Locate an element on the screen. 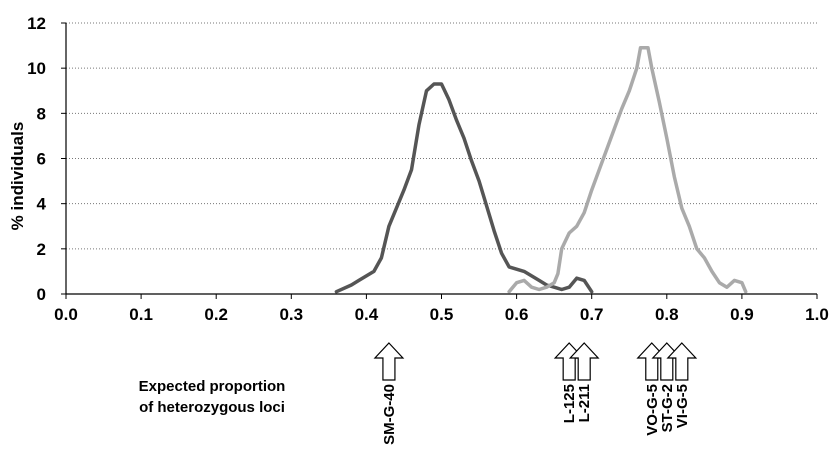 This screenshot has width=835, height=472. marker-label: L-211 is located at coordinates (584, 403).